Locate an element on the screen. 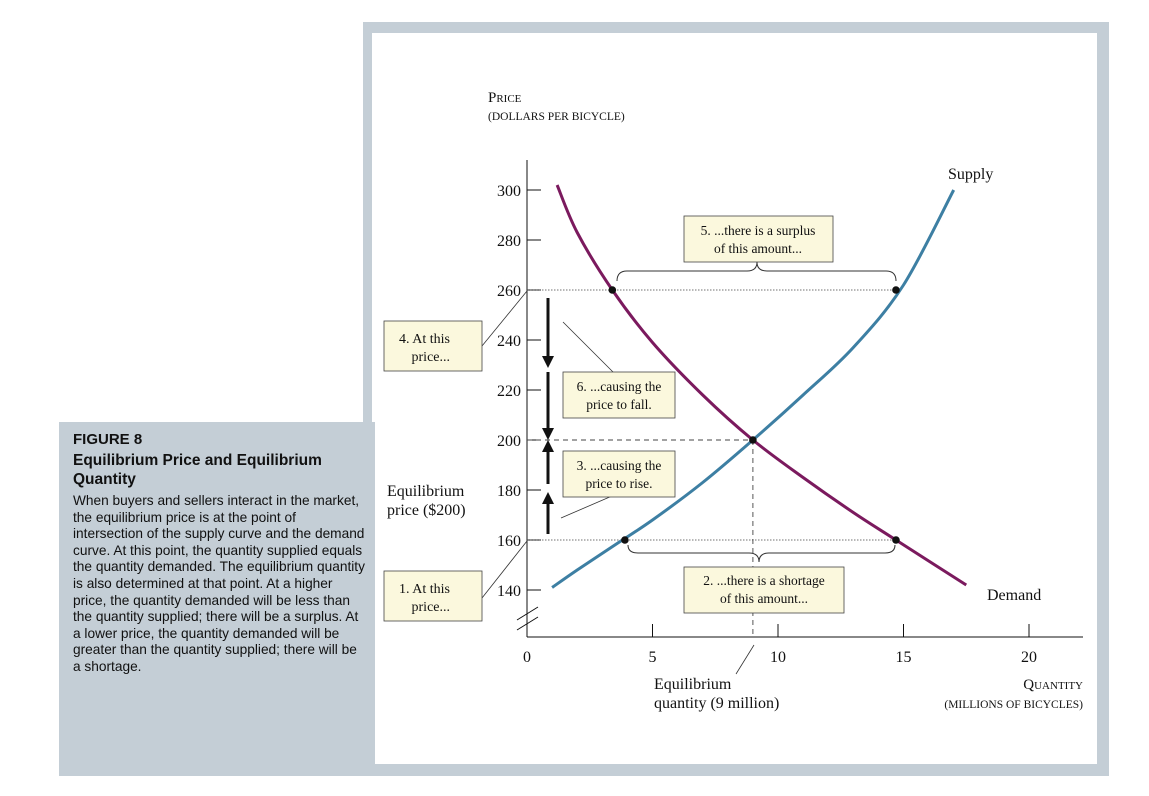  y-axis-unit: (DOLLARS PER BICYCLE) is located at coordinates (556, 117).